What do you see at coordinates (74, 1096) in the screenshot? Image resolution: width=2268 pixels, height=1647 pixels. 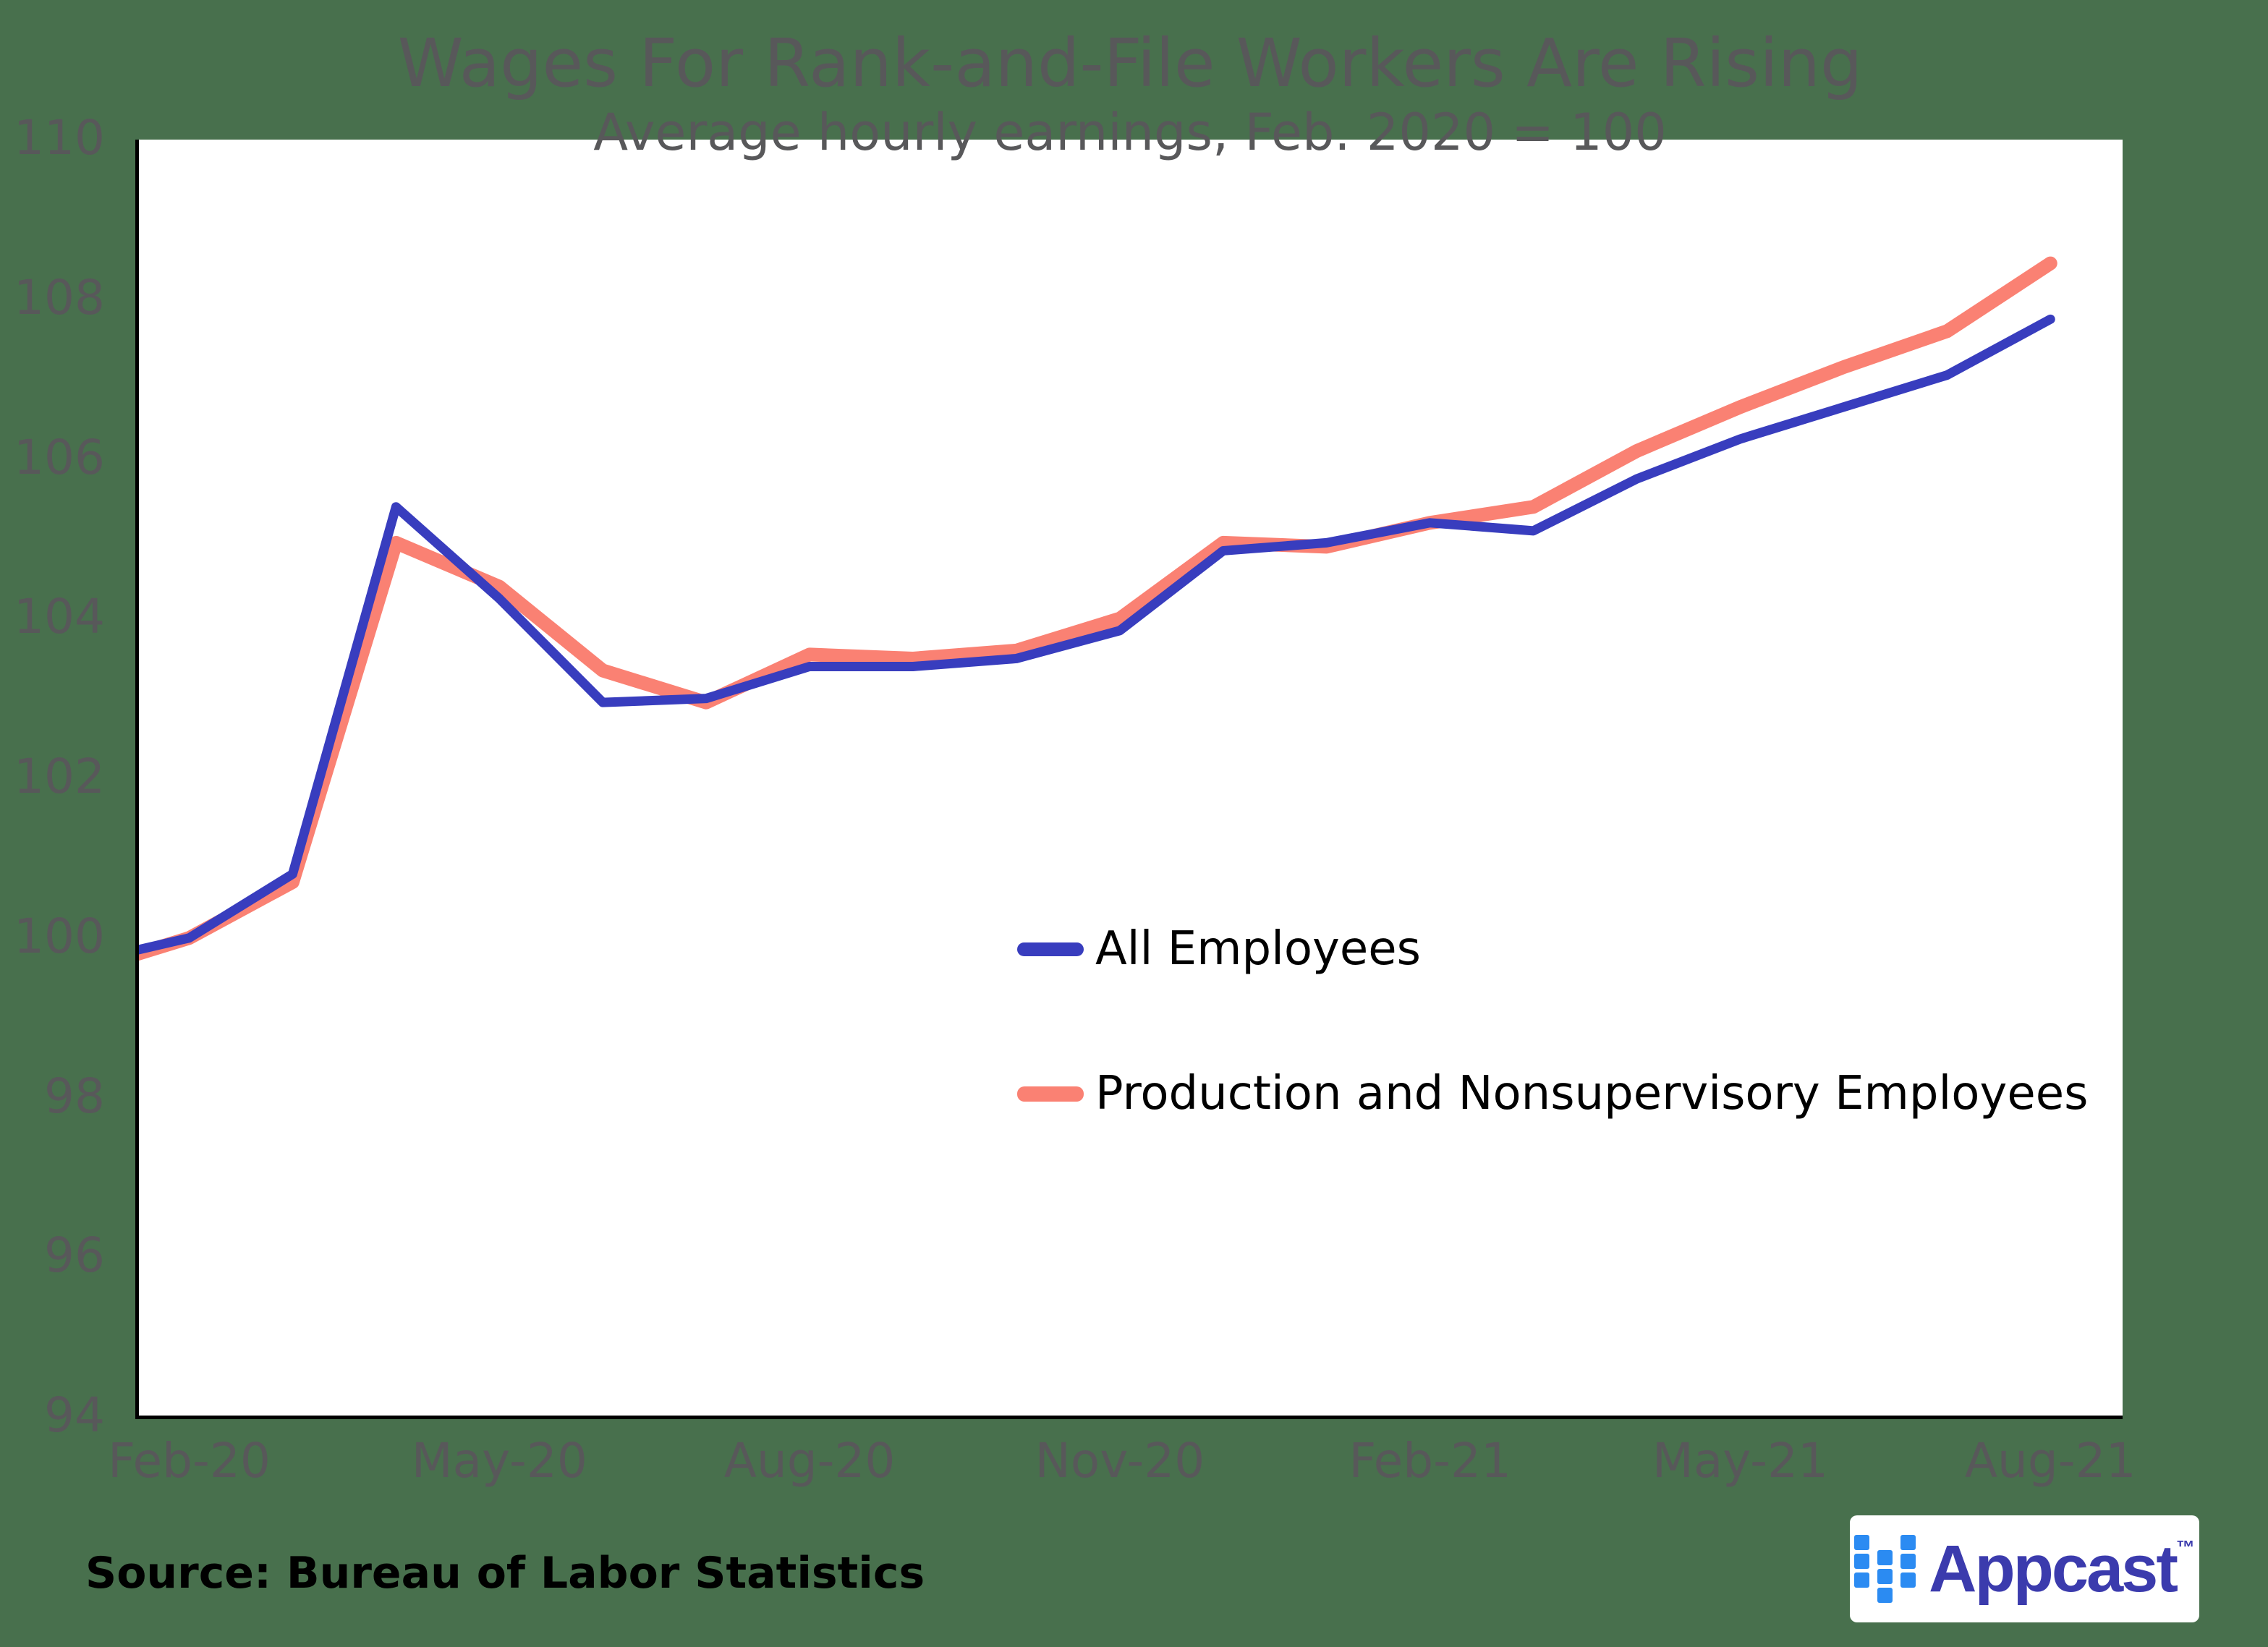 I see `y-tick-label: 98` at bounding box center [74, 1096].